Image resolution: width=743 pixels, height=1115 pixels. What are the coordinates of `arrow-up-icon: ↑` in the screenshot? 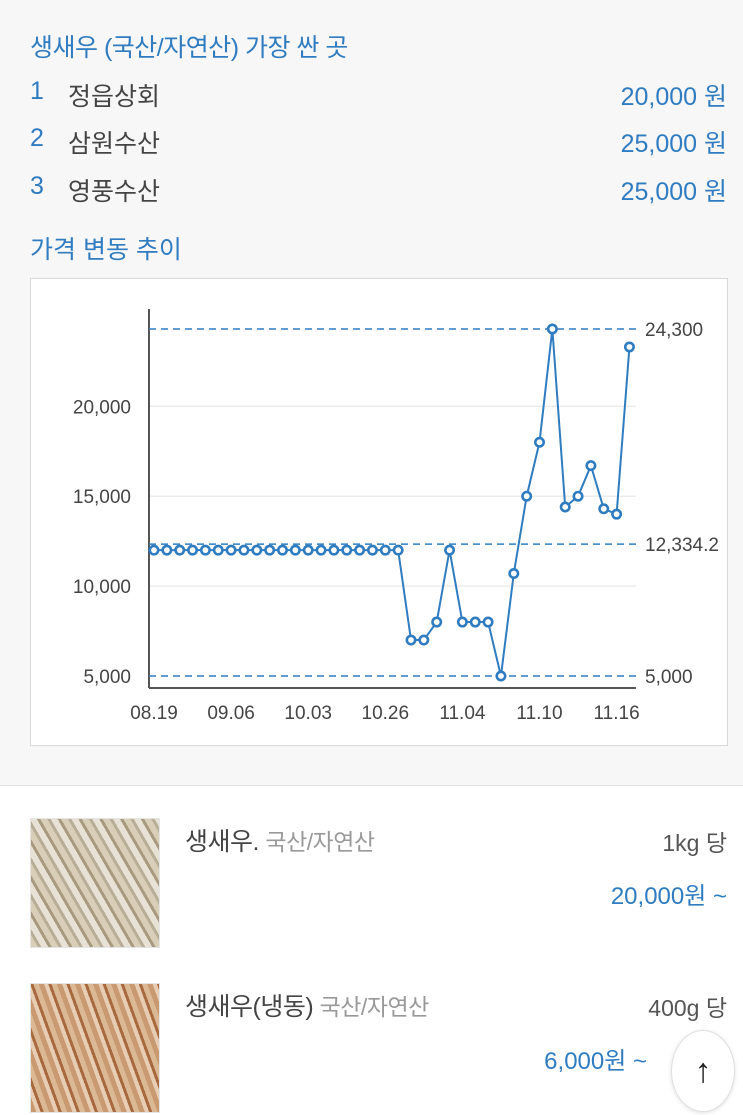 It's located at (703, 1070).